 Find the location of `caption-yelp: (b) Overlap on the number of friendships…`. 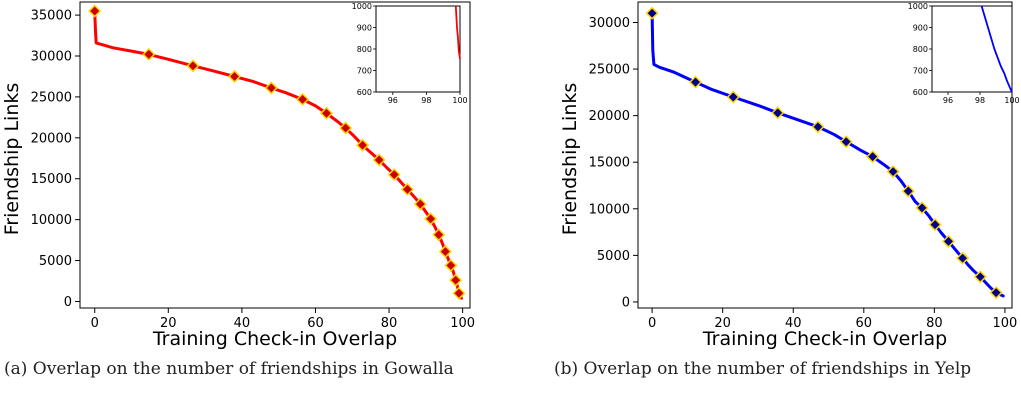

caption-yelp: (b) Overlap on the number of friendships… is located at coordinates (763, 369).